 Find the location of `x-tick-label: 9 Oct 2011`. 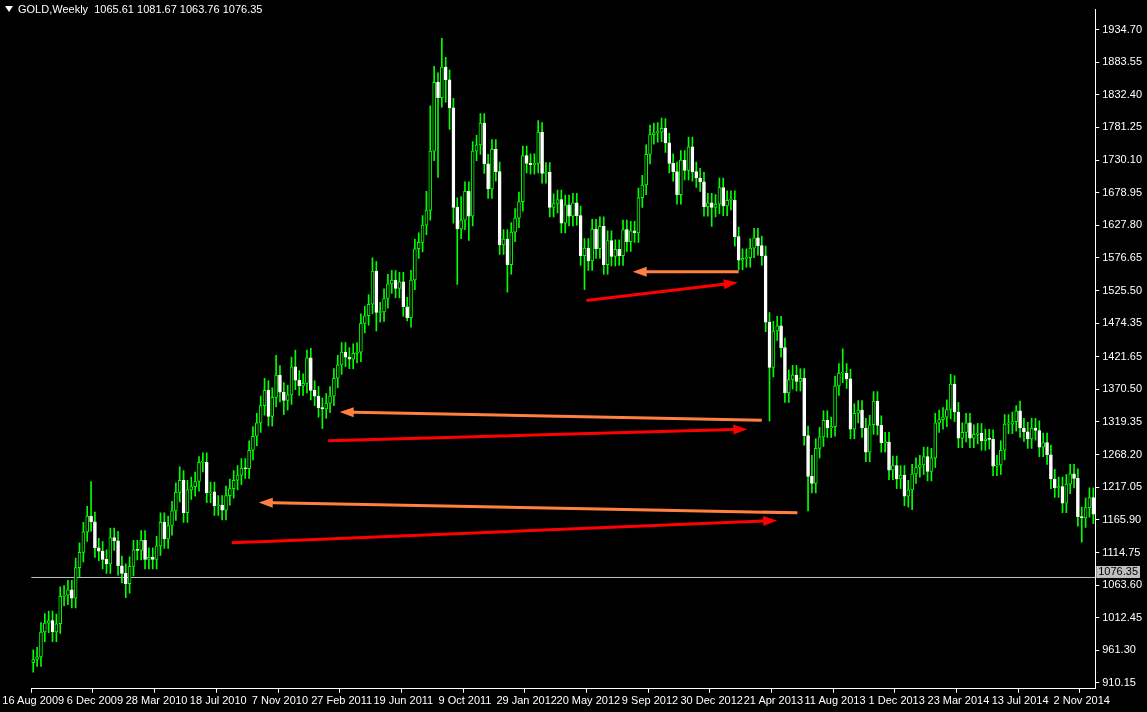

x-tick-label: 9 Oct 2011 is located at coordinates (465, 700).